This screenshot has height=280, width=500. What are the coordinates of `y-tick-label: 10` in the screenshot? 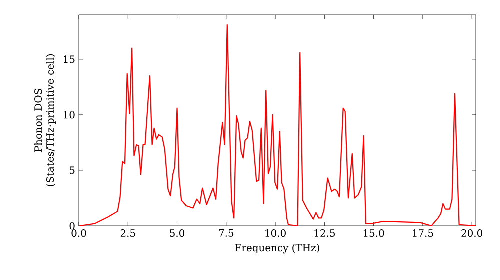 It's located at (69, 115).